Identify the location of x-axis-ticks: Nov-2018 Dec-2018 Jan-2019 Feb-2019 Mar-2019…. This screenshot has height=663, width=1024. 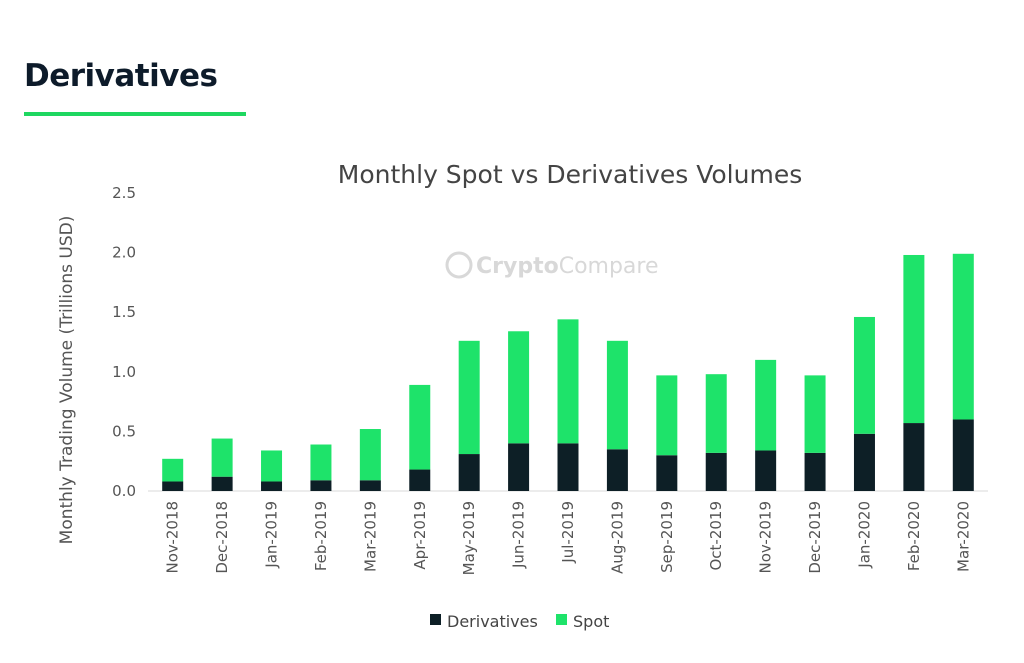
(568, 538).